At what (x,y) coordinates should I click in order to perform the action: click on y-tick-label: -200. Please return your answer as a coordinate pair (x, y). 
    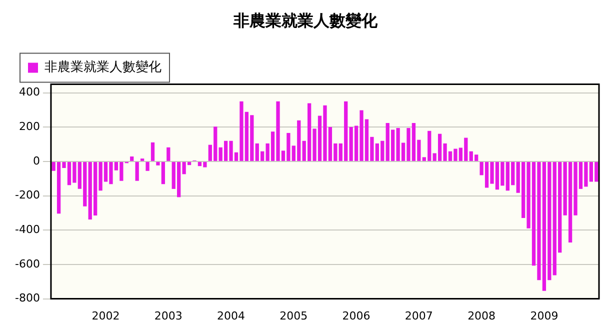
    Looking at the image, I should click on (27, 195).